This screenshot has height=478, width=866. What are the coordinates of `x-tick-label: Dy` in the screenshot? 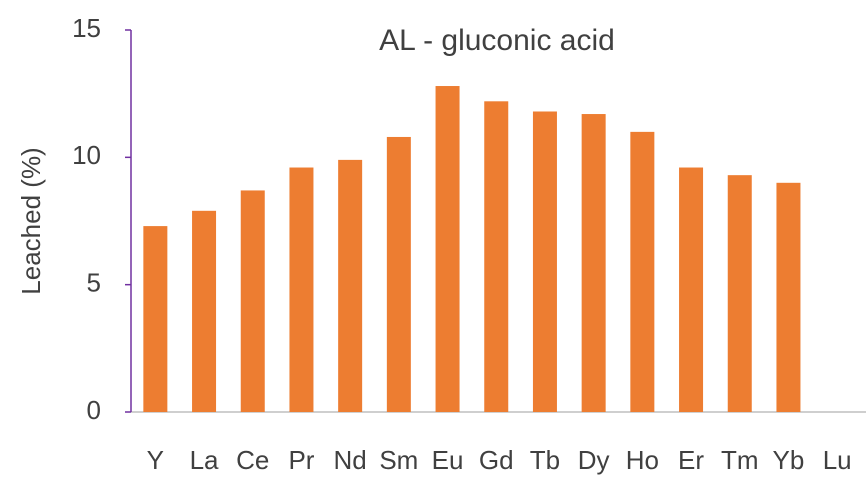 It's located at (594, 460).